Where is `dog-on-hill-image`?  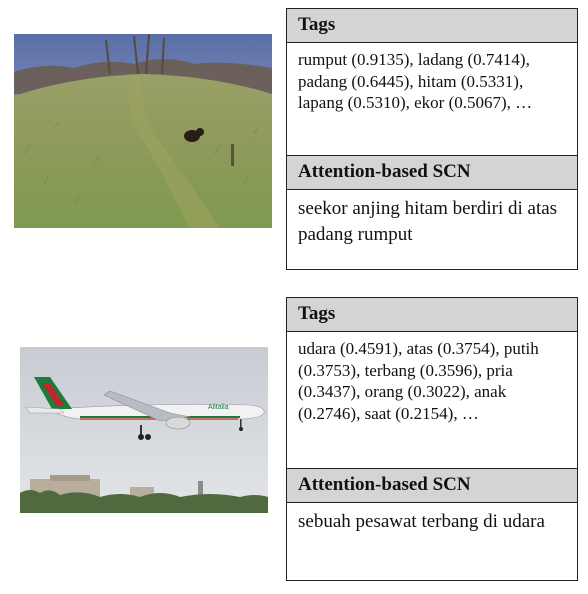
dog-on-hill-image is located at coordinates (143, 131).